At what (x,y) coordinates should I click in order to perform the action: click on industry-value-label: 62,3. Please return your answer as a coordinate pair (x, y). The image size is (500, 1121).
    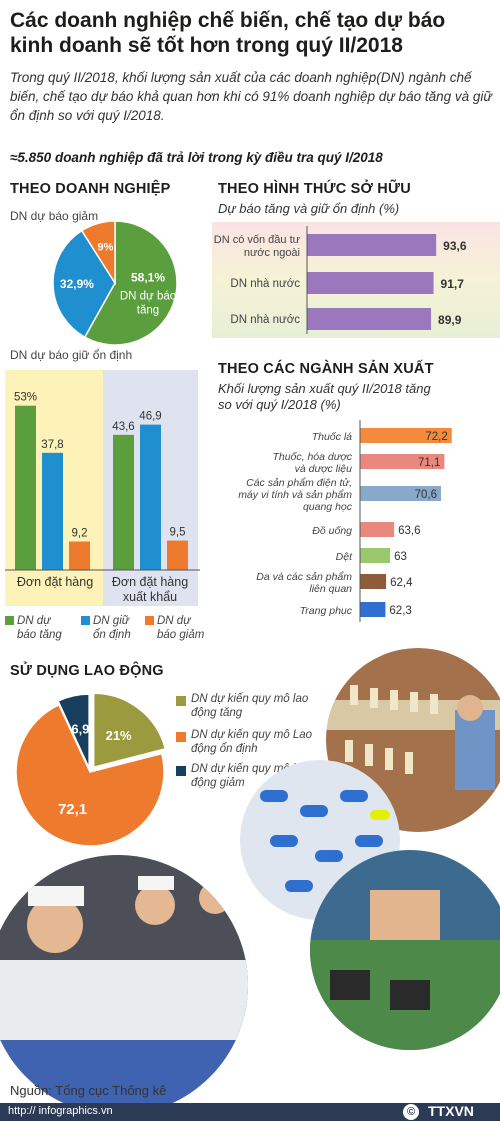
    Looking at the image, I should click on (400, 611).